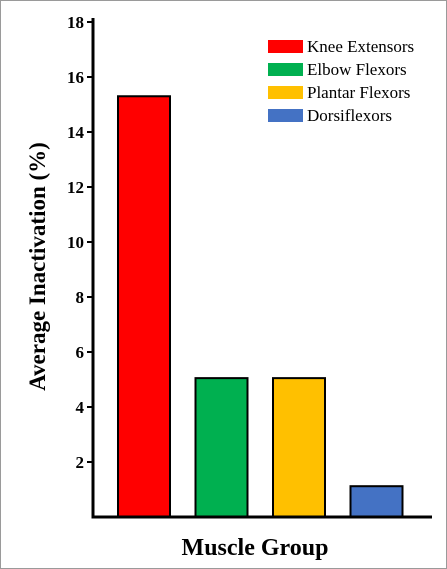 This screenshot has height=569, width=447. What do you see at coordinates (80, 462) in the screenshot?
I see `y-tick-label: 2` at bounding box center [80, 462].